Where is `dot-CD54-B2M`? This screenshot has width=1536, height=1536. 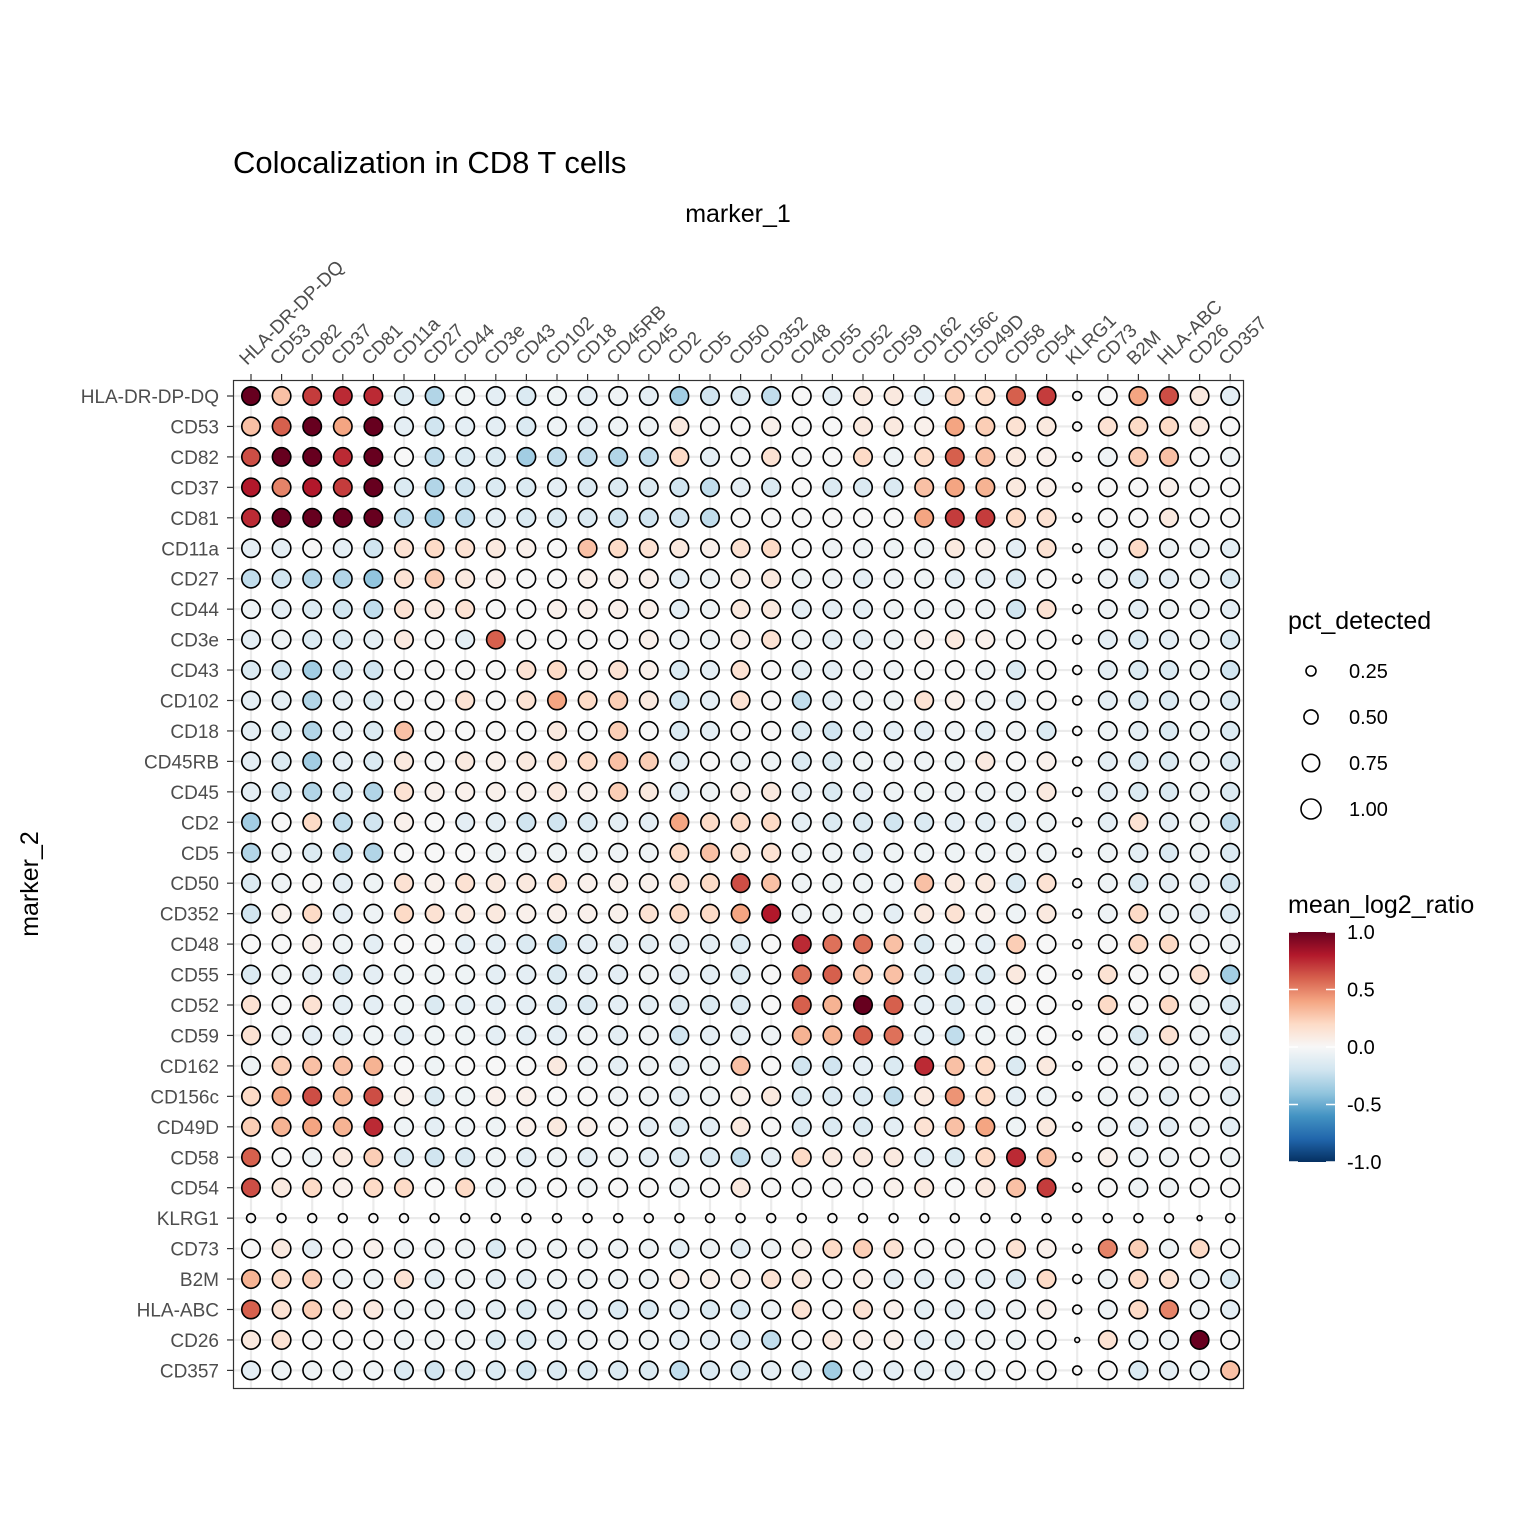 dot-CD54-B2M is located at coordinates (1046, 1279).